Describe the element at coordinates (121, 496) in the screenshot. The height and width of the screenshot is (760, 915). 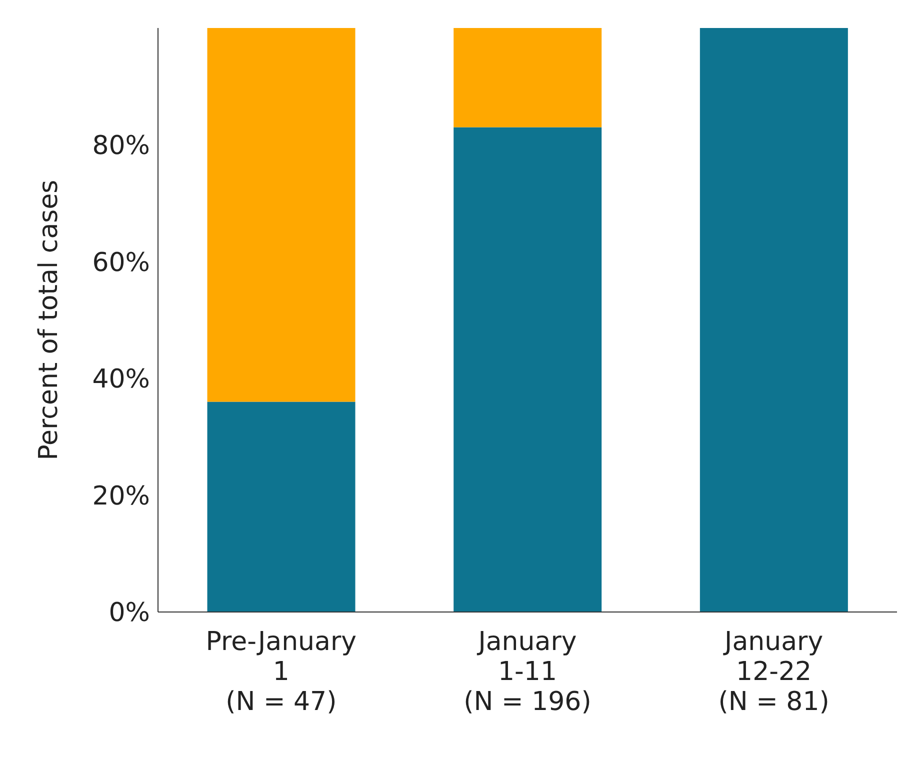
I see `y-tick-label: 20%` at that location.